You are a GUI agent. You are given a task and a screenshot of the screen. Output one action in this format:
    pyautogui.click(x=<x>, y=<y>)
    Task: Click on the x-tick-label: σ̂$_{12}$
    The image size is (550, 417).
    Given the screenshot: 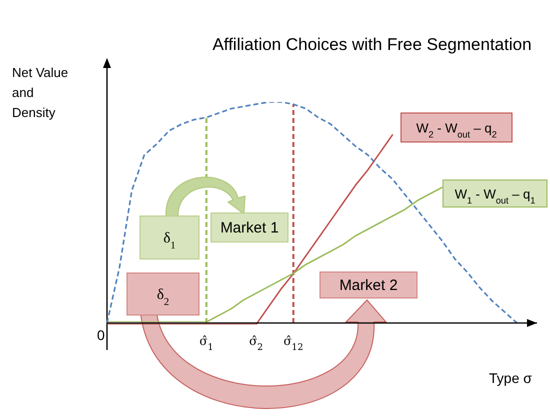 What is the action you would take?
    pyautogui.click(x=293, y=343)
    